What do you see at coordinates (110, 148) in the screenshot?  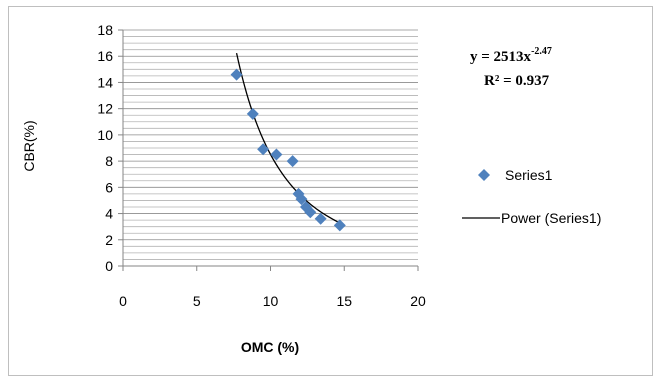 I see `y-tick-labels: 0 2 4 6 8 10 12 14 16 18` at bounding box center [110, 148].